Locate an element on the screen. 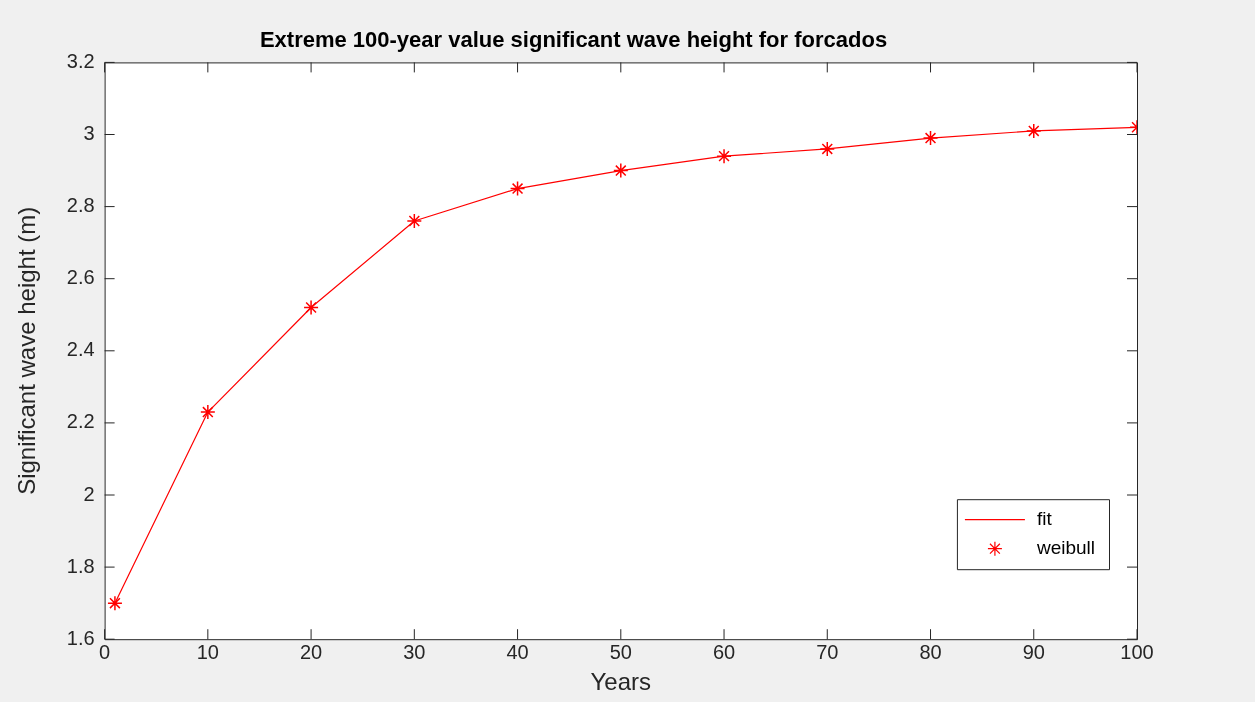 This screenshot has height=702, width=1255. legend-label: fit is located at coordinates (1044, 518).